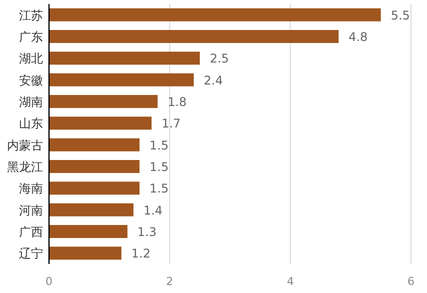 The width and height of the screenshot is (427, 293). Describe the element at coordinates (49, 281) in the screenshot. I see `x-tick-label: 0` at that location.